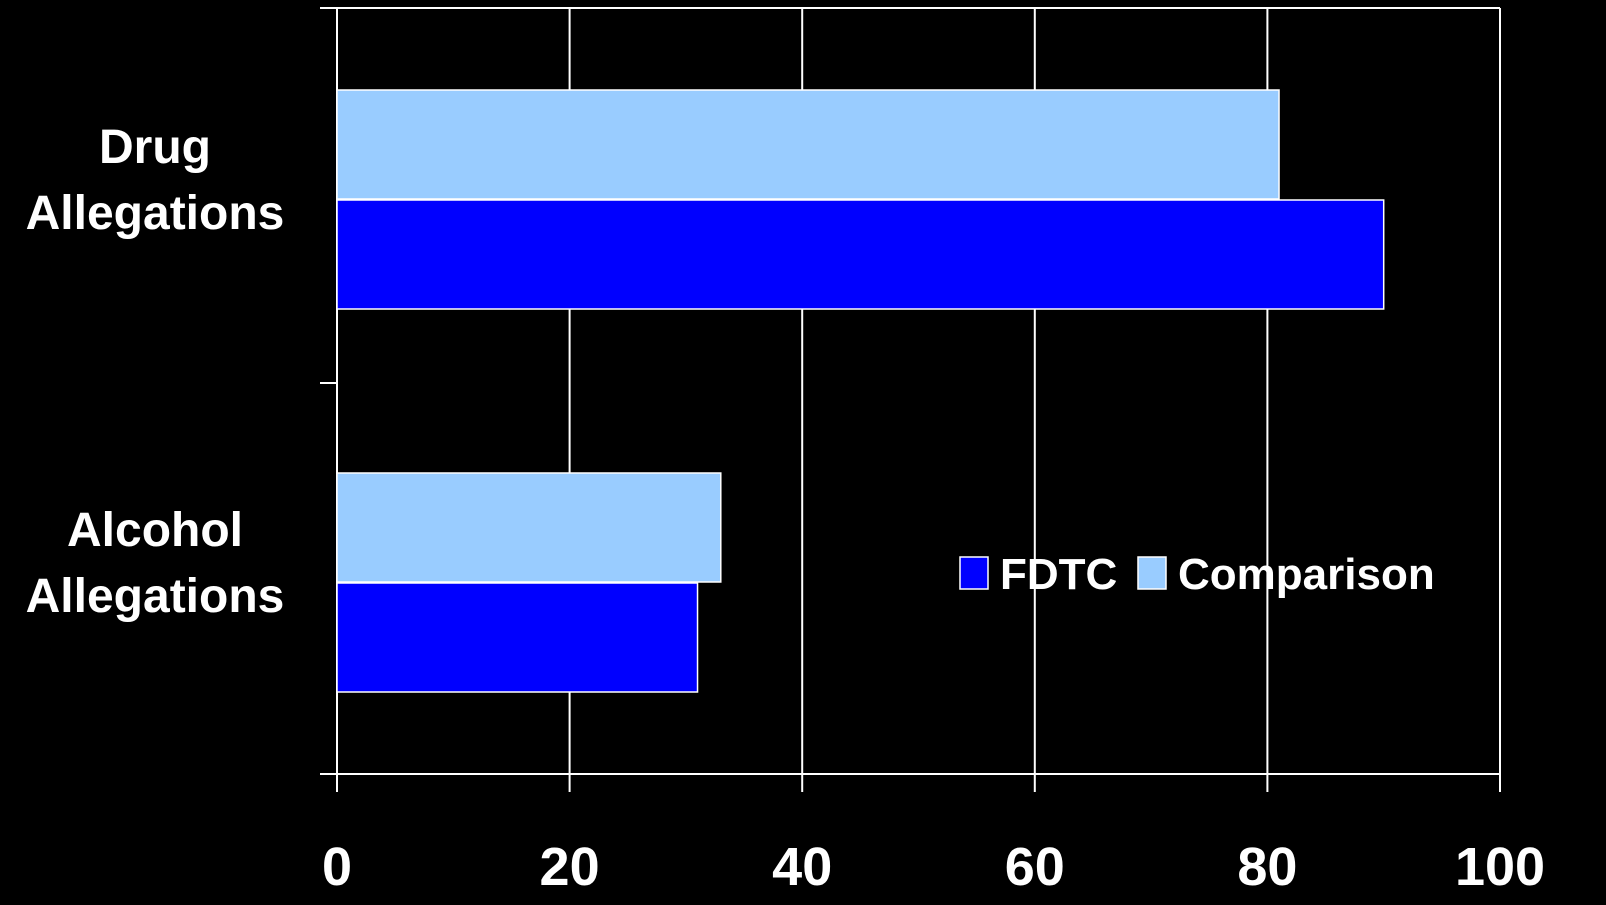 The image size is (1606, 905). Describe the element at coordinates (1500, 867) in the screenshot. I see `x-tick-label: 100` at that location.